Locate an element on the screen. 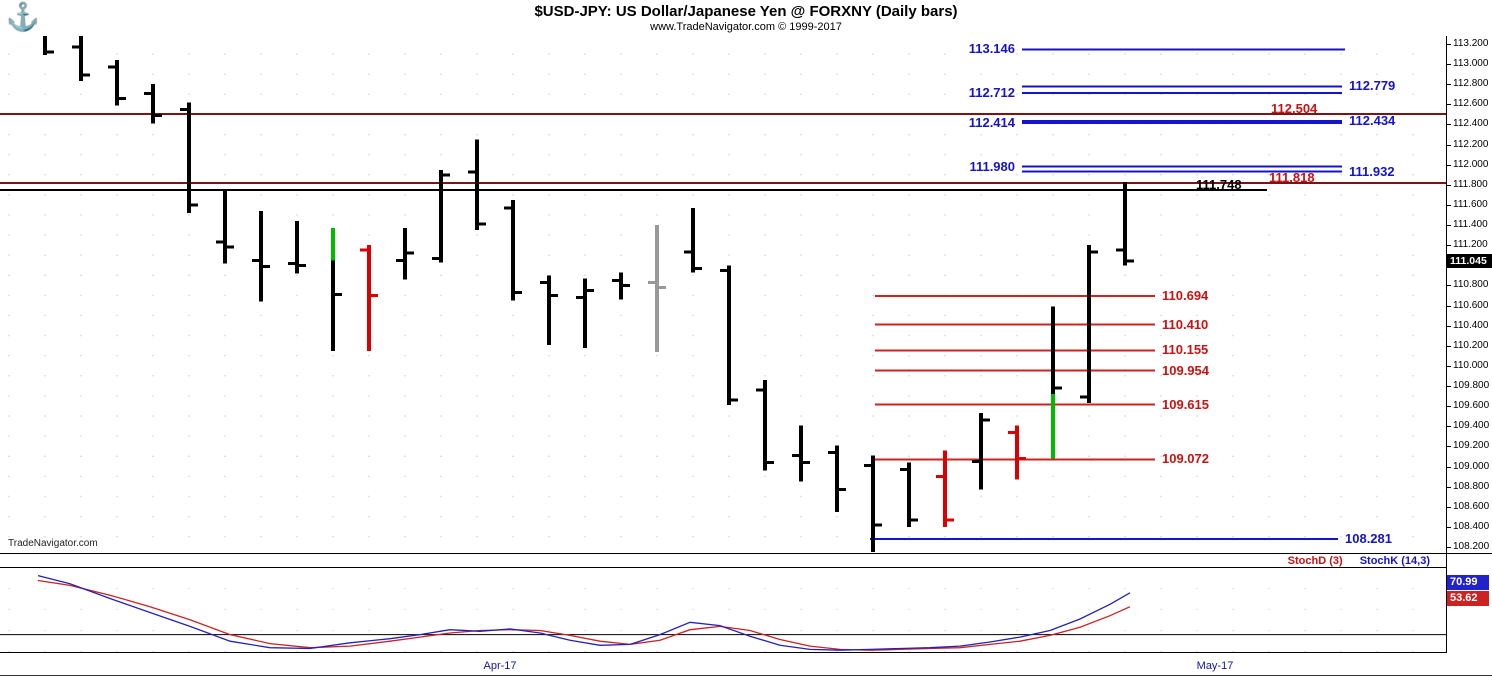  chart-subtitle: www.TradeNavigator.com © 1999-2017 is located at coordinates (746, 27).